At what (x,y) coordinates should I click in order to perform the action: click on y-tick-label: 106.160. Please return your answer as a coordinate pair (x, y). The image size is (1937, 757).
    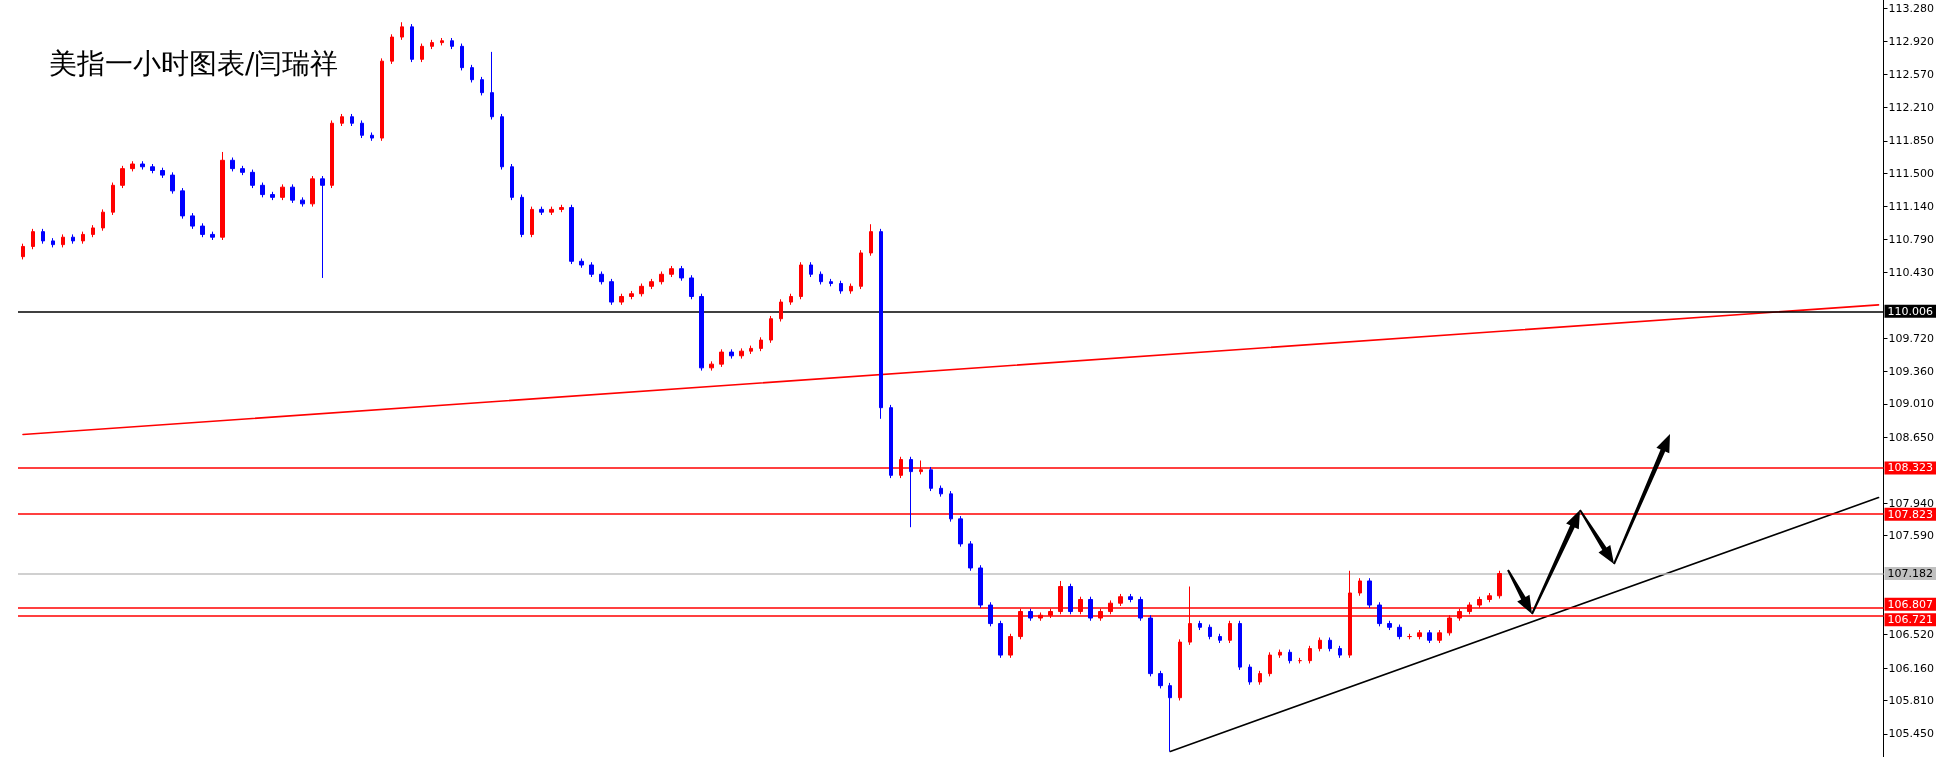
    Looking at the image, I should click on (1911, 668).